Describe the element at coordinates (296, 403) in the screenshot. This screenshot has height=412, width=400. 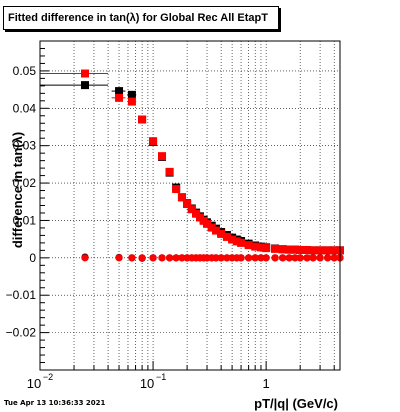
I see `x-axis-label: pT/|q| (GeV/c)` at that location.